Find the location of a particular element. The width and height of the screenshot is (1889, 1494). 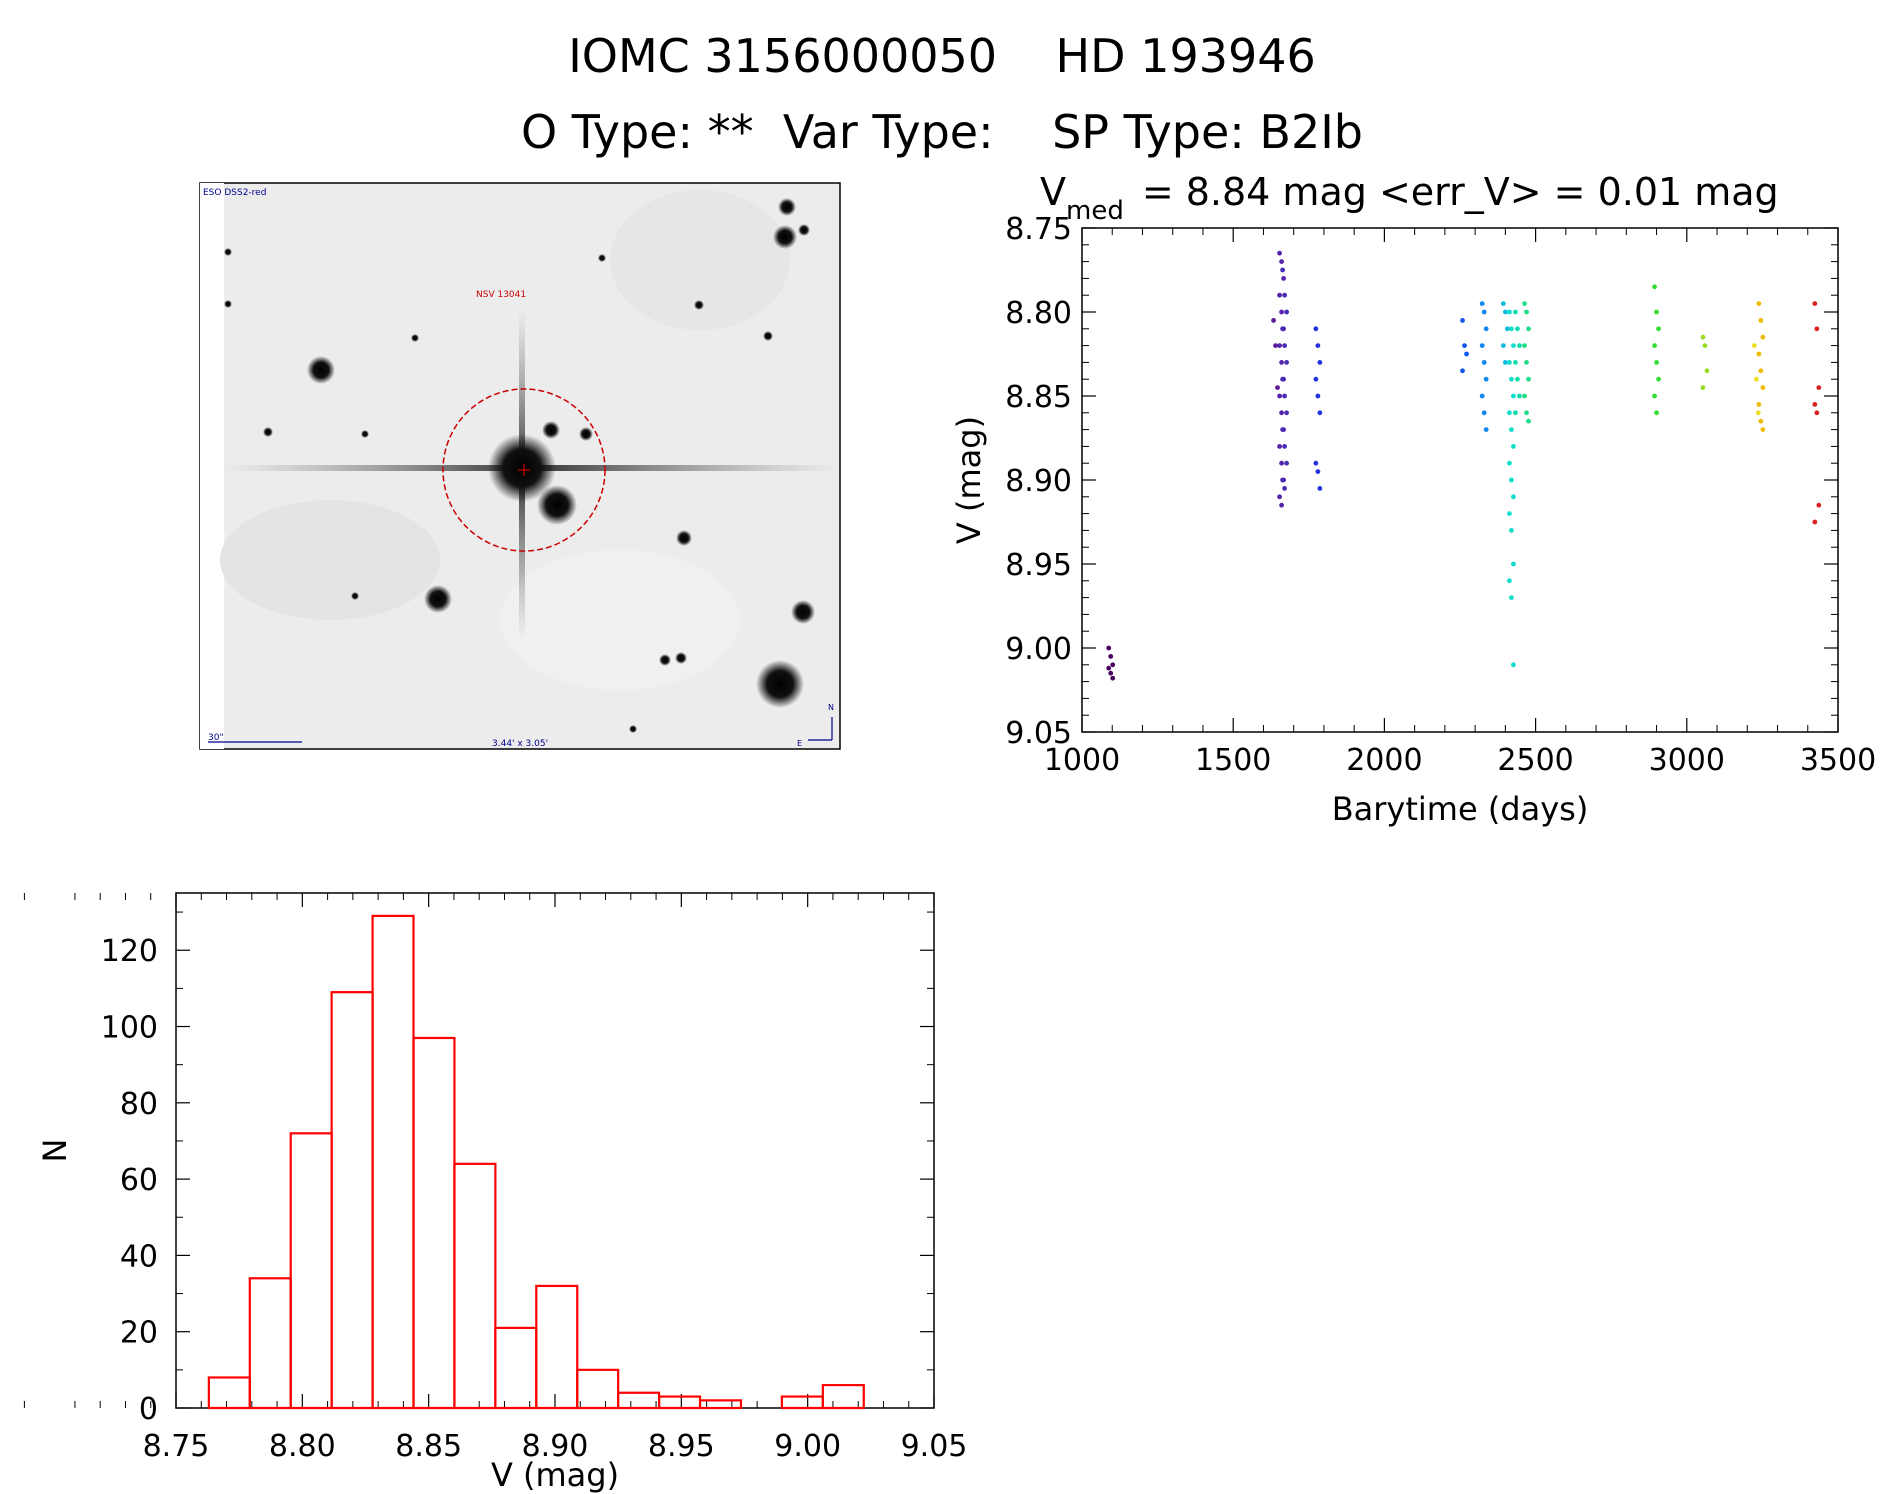

x-tick-label: 8.95 is located at coordinates (681, 1446).